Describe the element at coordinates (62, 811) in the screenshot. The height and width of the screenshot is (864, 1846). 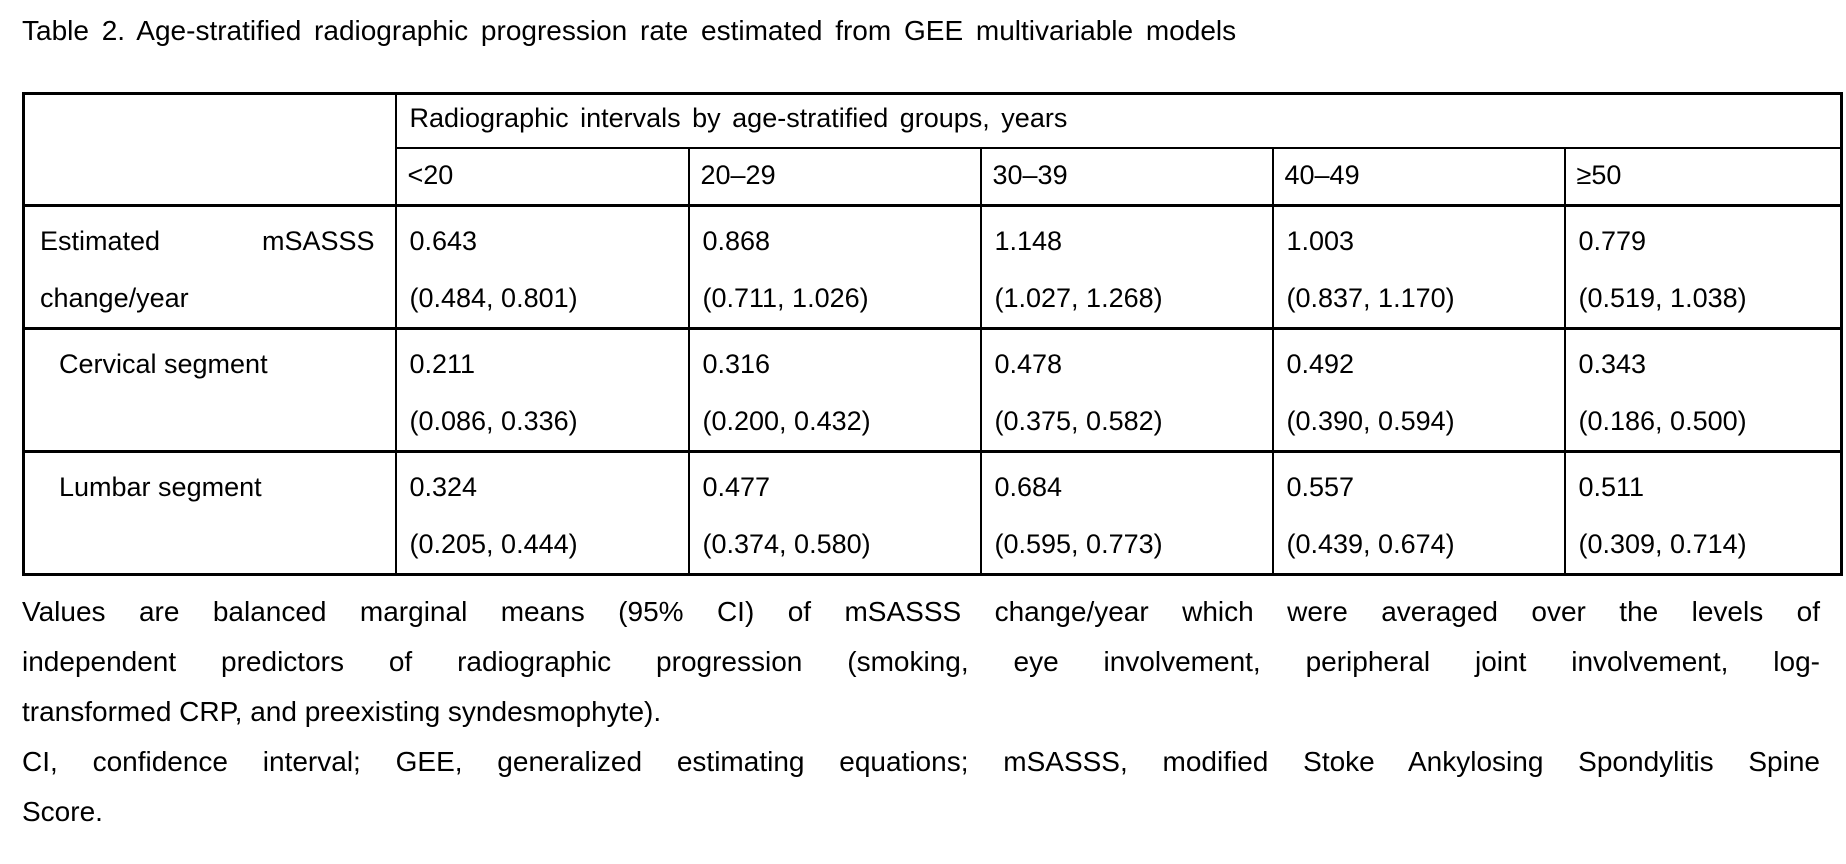
I see `footnote-line: Score.` at that location.